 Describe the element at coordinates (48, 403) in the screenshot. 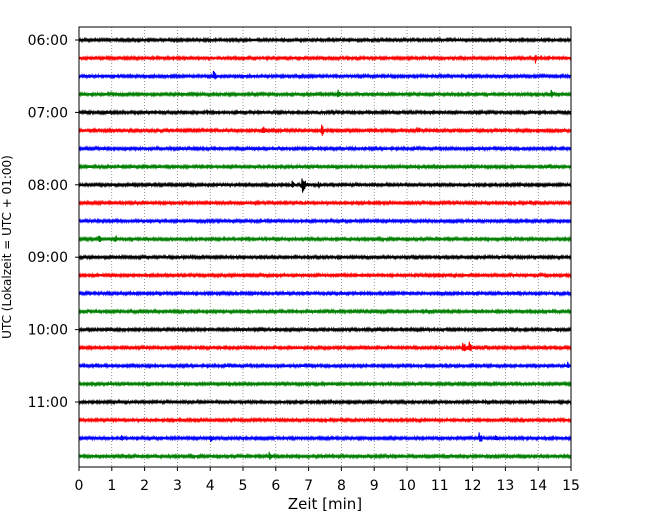

I see `y-tick-label: 11:00` at that location.